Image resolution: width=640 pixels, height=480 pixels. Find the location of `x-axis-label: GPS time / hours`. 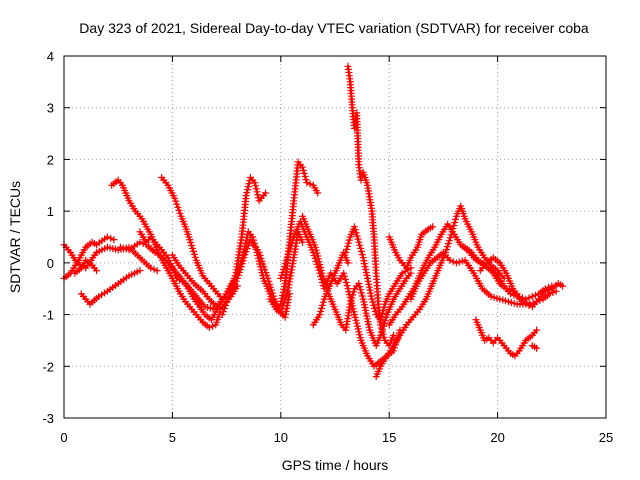

x-axis-label: GPS time / hours is located at coordinates (335, 465).